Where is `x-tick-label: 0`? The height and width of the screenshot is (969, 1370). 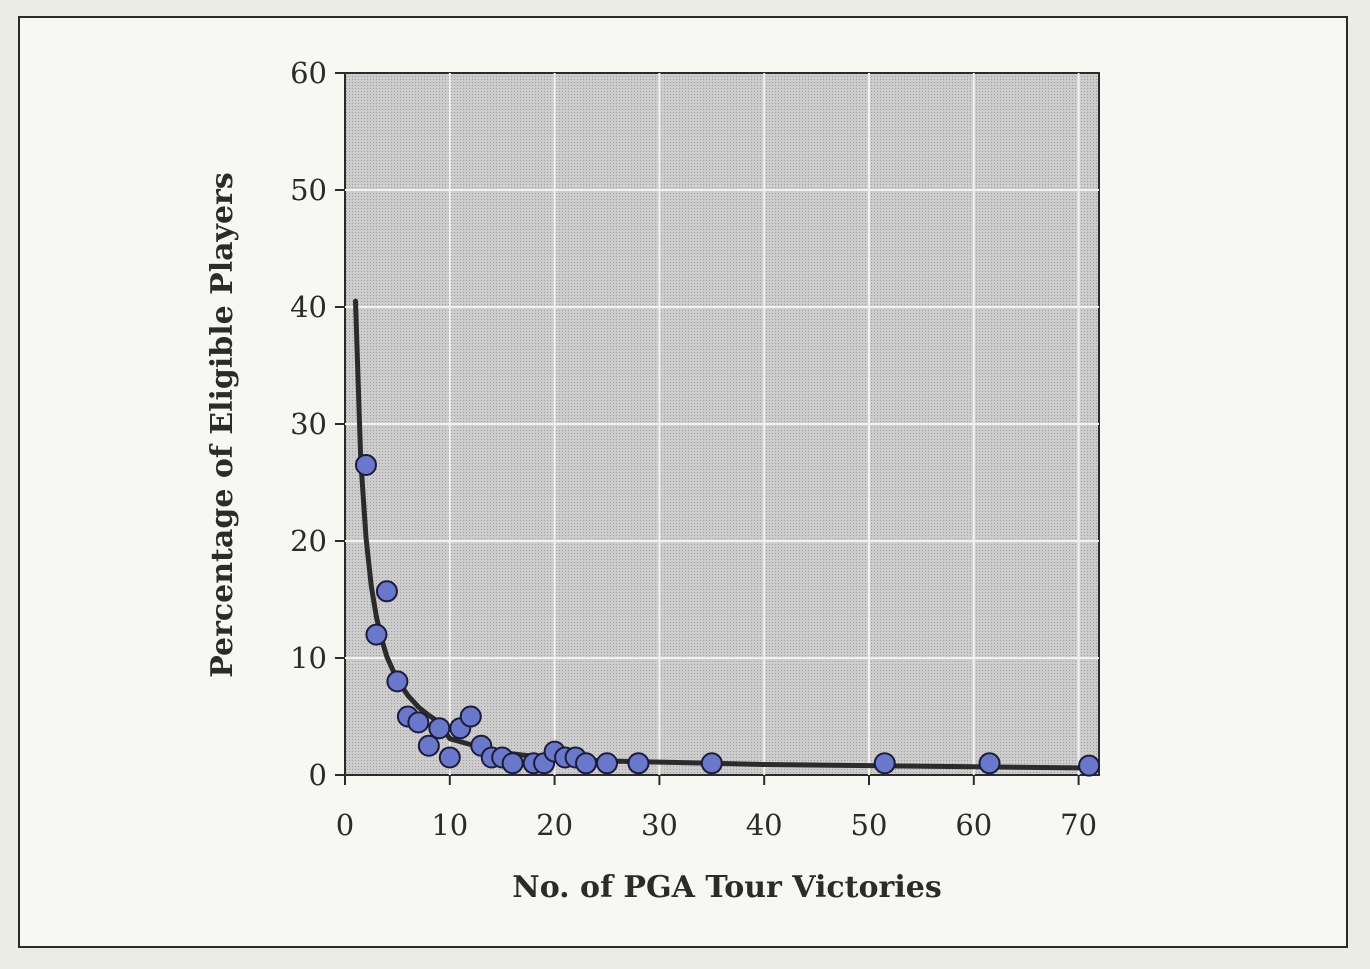
x-tick-label: 0 is located at coordinates (345, 825).